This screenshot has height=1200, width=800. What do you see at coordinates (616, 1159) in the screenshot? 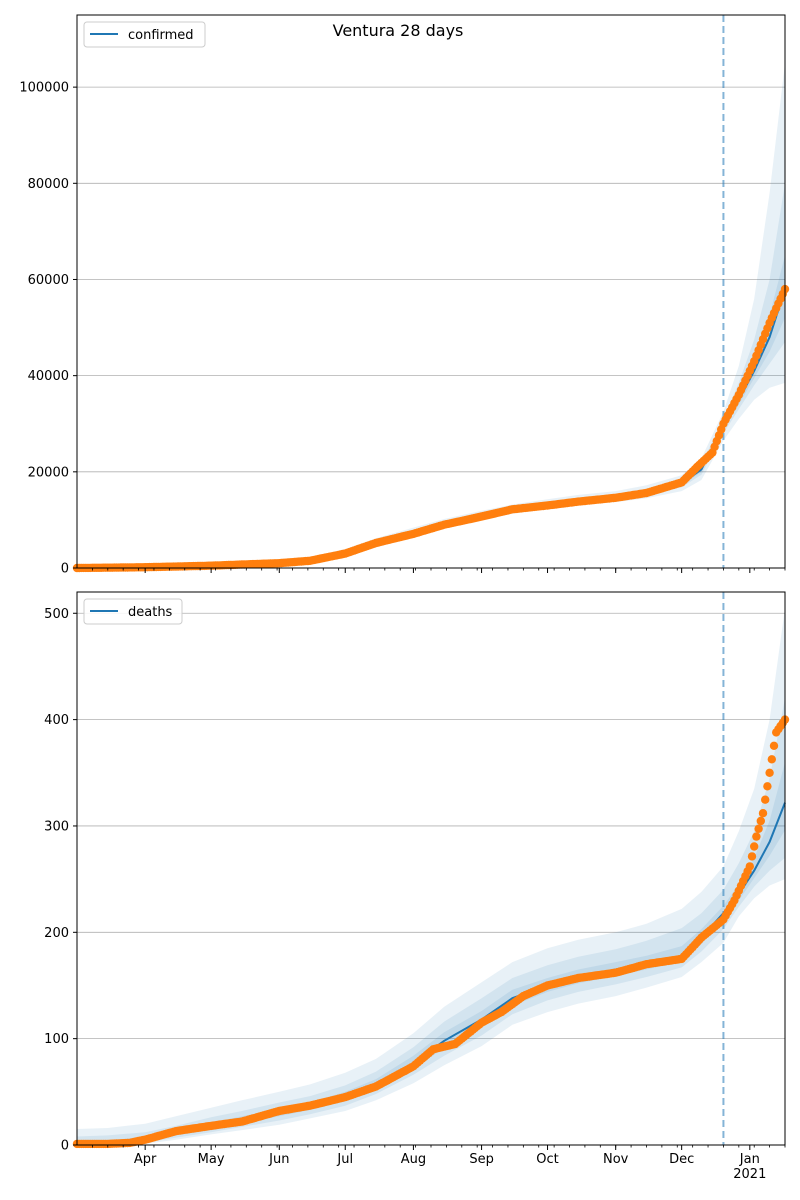
I see `xtick-label-nov: Nov` at bounding box center [616, 1159].